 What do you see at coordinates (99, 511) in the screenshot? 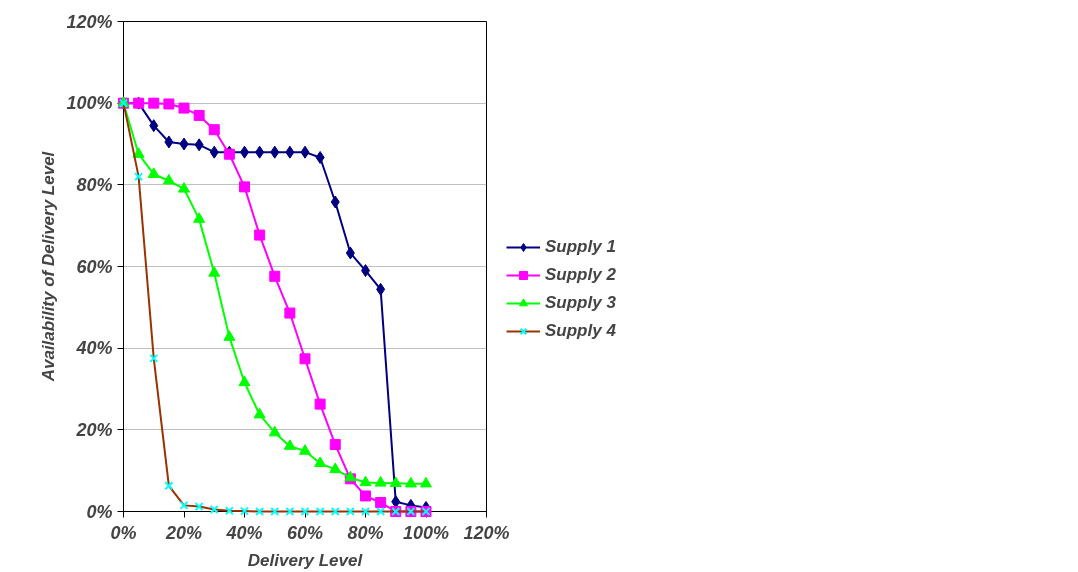
I see `y-tick-label: 0%` at bounding box center [99, 511].